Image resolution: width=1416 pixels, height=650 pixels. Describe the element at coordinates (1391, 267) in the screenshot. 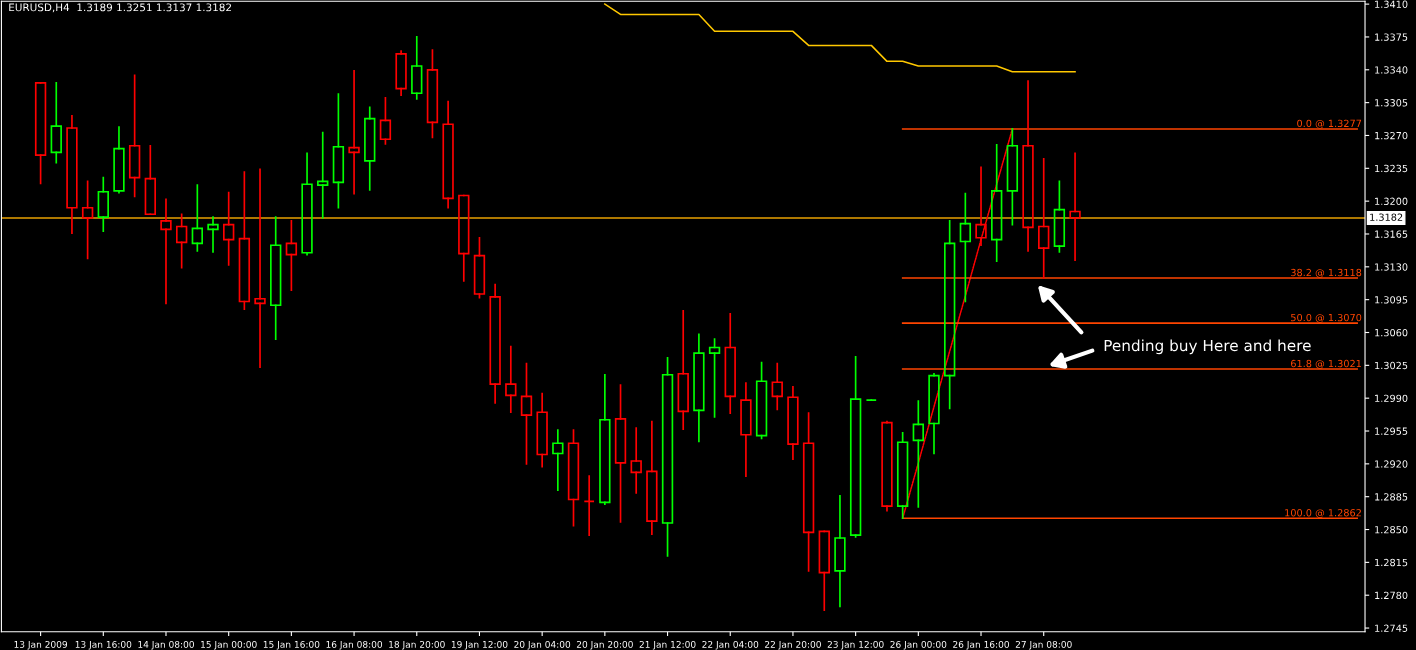

I see `y-tick-label: 1.3130` at that location.